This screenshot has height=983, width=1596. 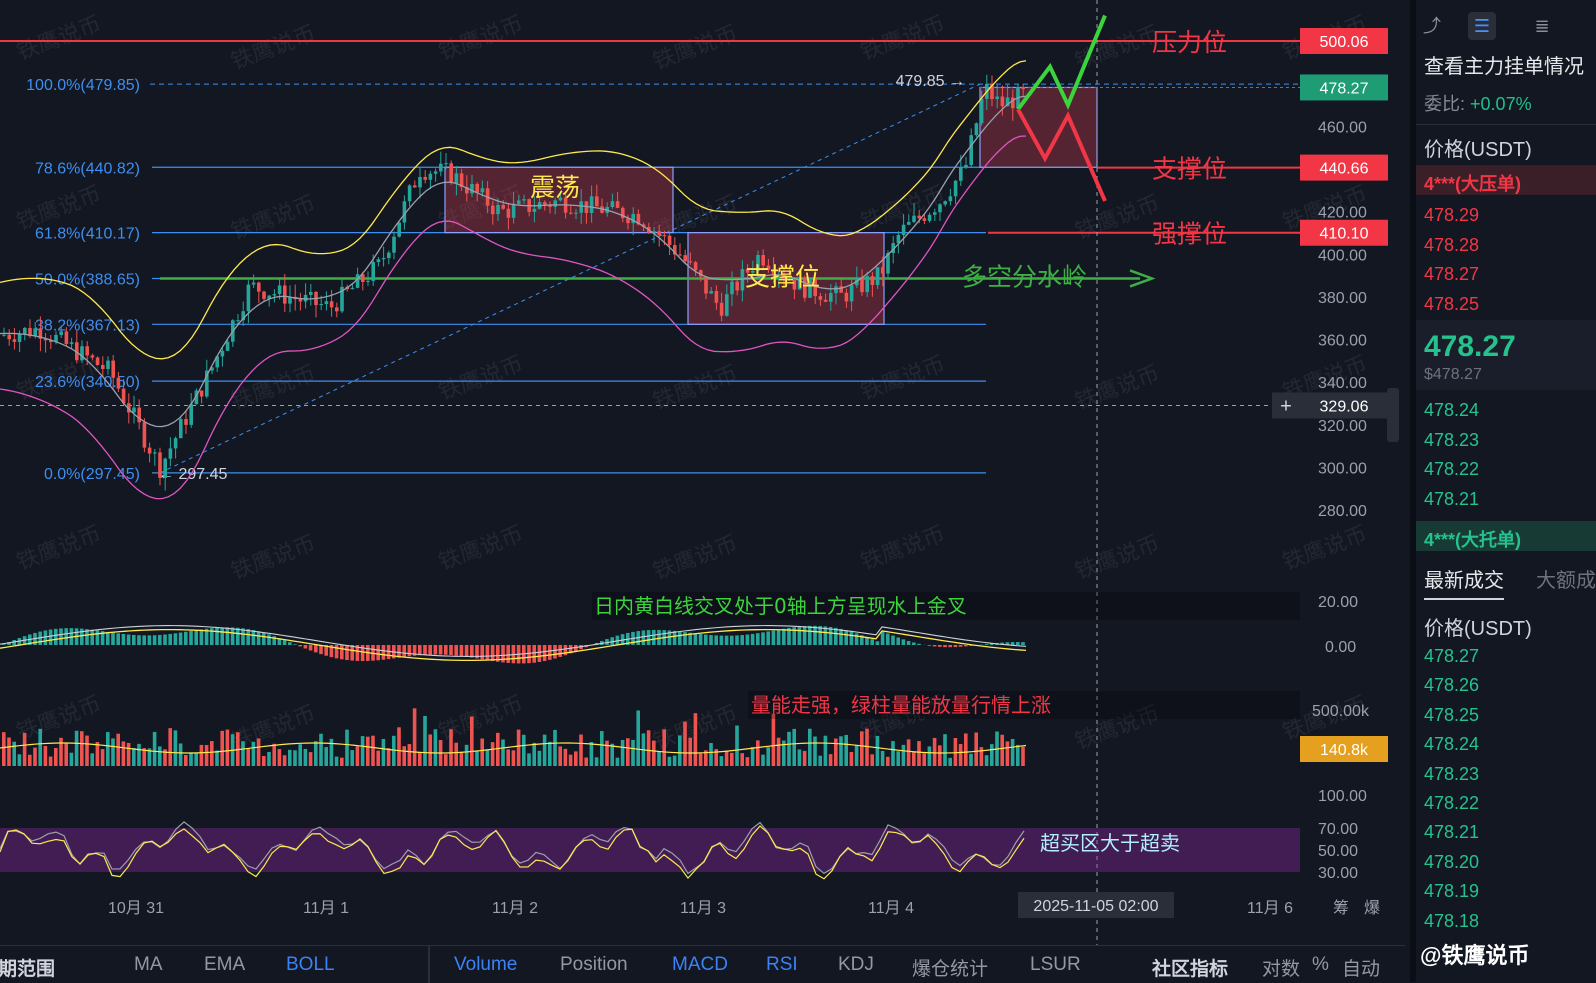 I want to click on bid-row: 478.22, so click(x=1451, y=469).